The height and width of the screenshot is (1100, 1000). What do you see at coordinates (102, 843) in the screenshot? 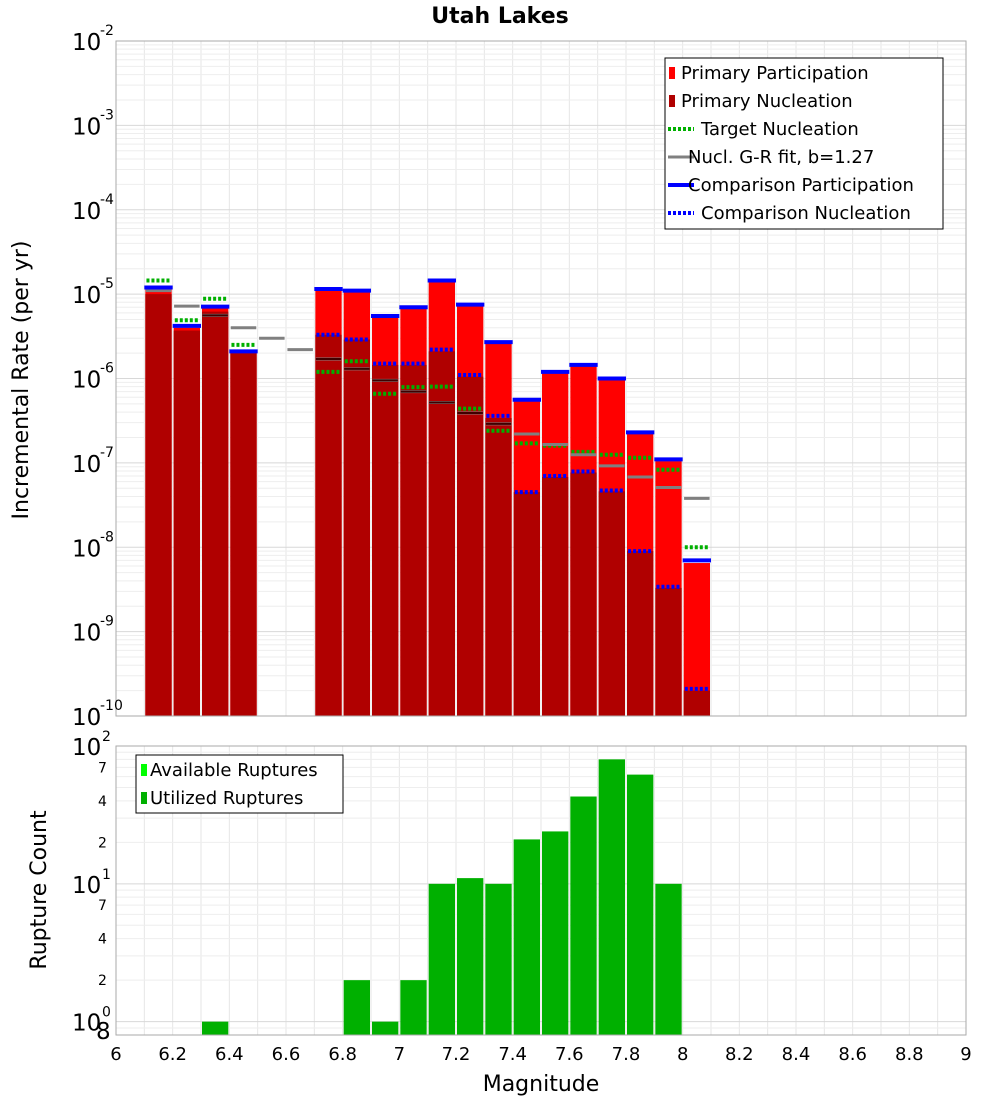
I see `bottom-y-minor-tick-label: 2` at bounding box center [102, 843].